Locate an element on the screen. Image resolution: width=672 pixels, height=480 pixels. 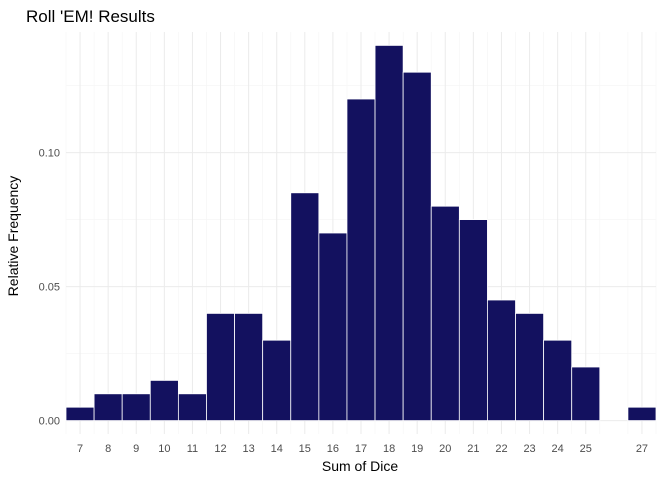
y-tick-label: 0.05 is located at coordinates (49, 288).